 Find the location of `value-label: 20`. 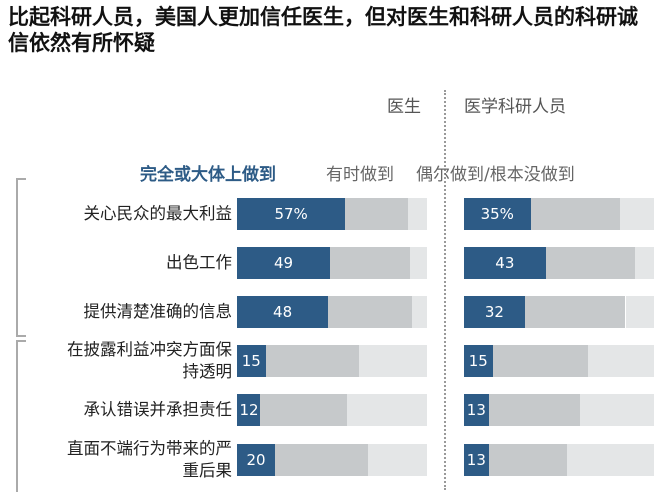

value-label: 20 is located at coordinates (256, 460).